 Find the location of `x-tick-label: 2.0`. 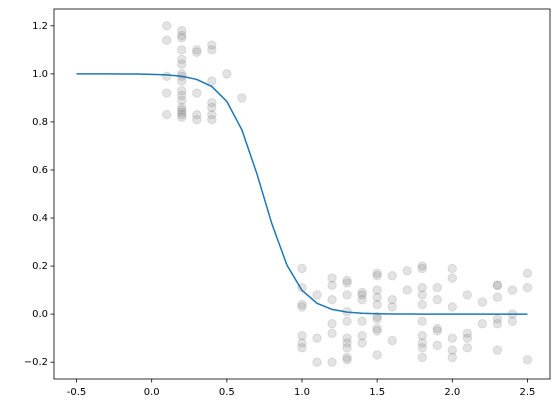

x-tick-label: 2.0 is located at coordinates (452, 392).